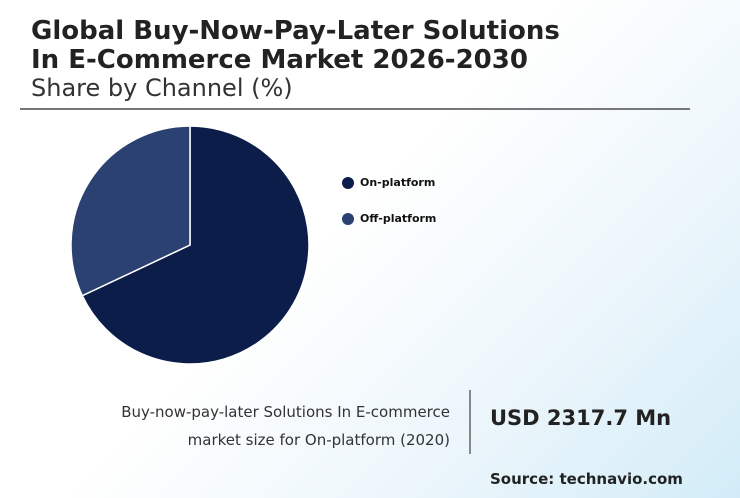 The width and height of the screenshot is (740, 498). What do you see at coordinates (586, 479) in the screenshot?
I see `source: Source: technavio.com` at bounding box center [586, 479].